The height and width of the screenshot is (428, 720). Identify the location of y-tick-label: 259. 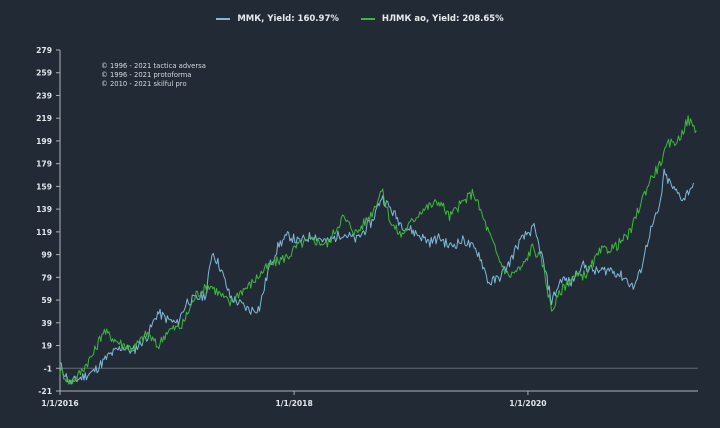
(44, 73).